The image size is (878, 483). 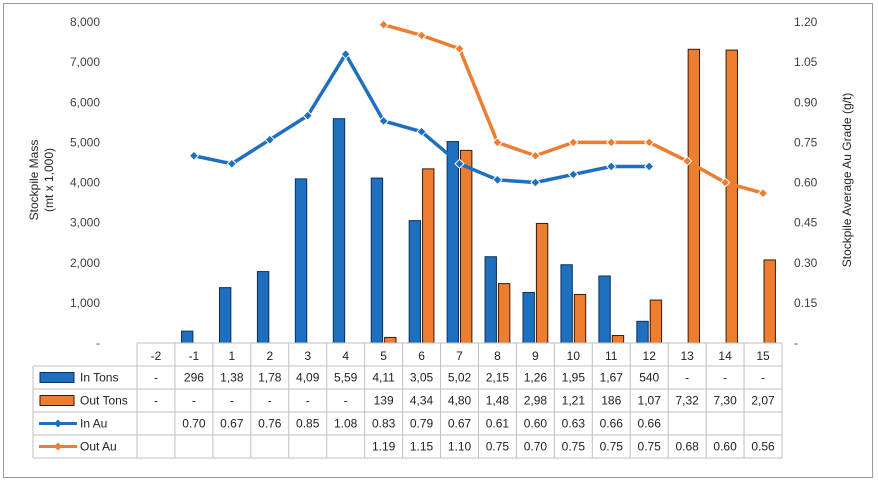 I want to click on y-tick-label: 7,000, so click(x=85, y=62).